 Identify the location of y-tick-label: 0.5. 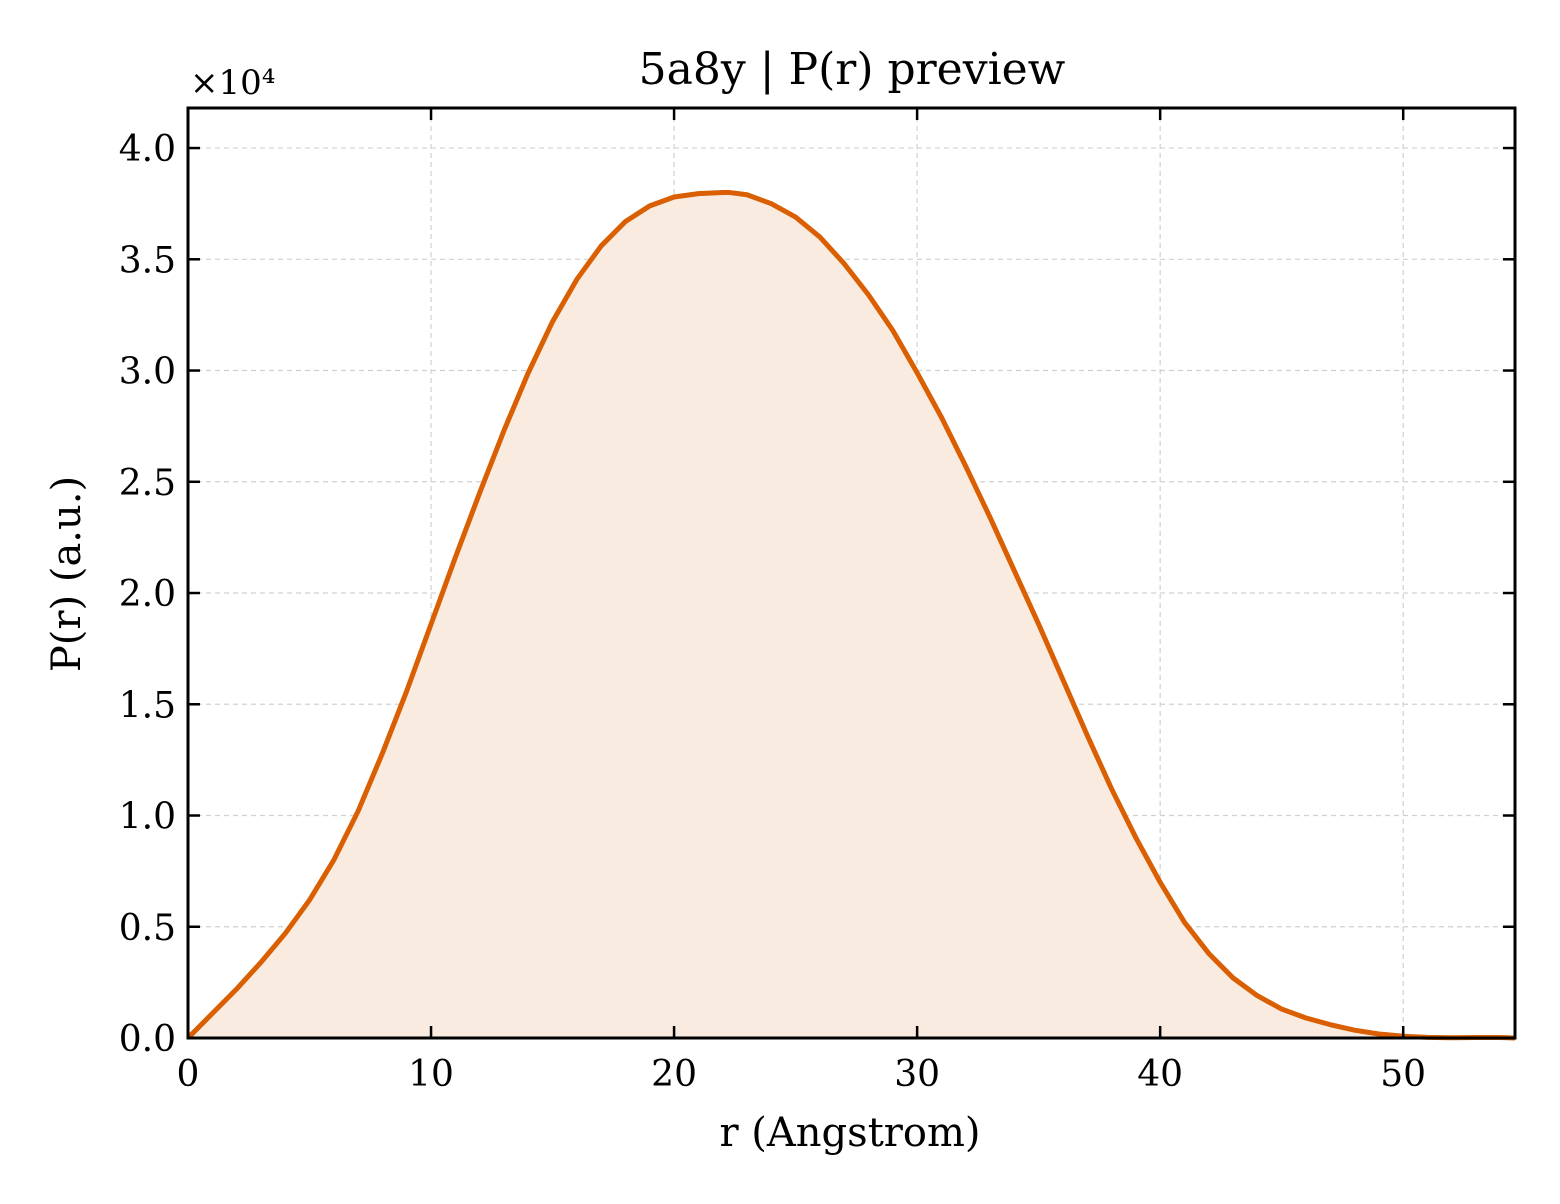
(147, 928).